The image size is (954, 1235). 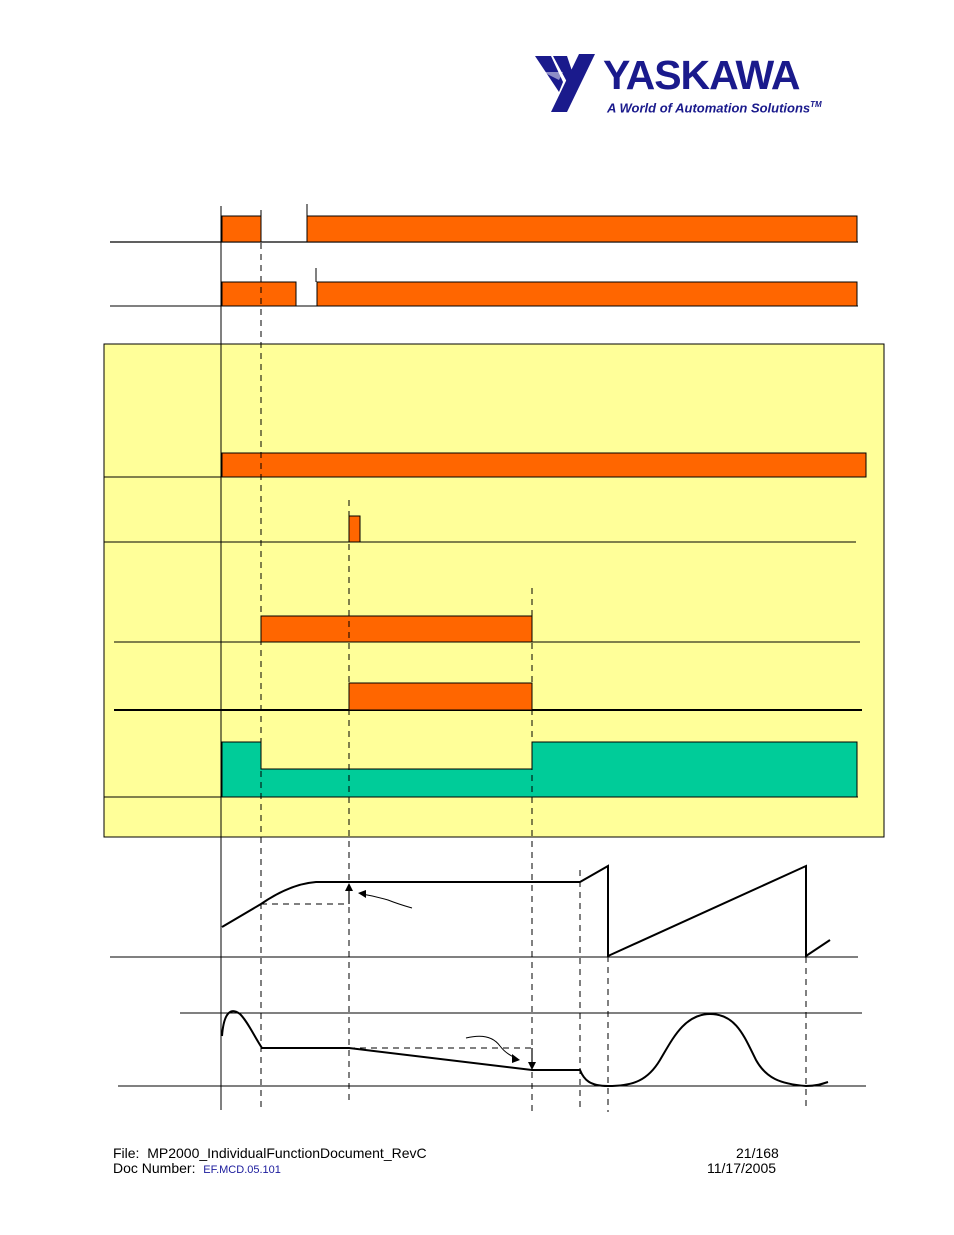 I want to click on doc-number: EF.MCD.05.101, so click(x=242, y=1170).